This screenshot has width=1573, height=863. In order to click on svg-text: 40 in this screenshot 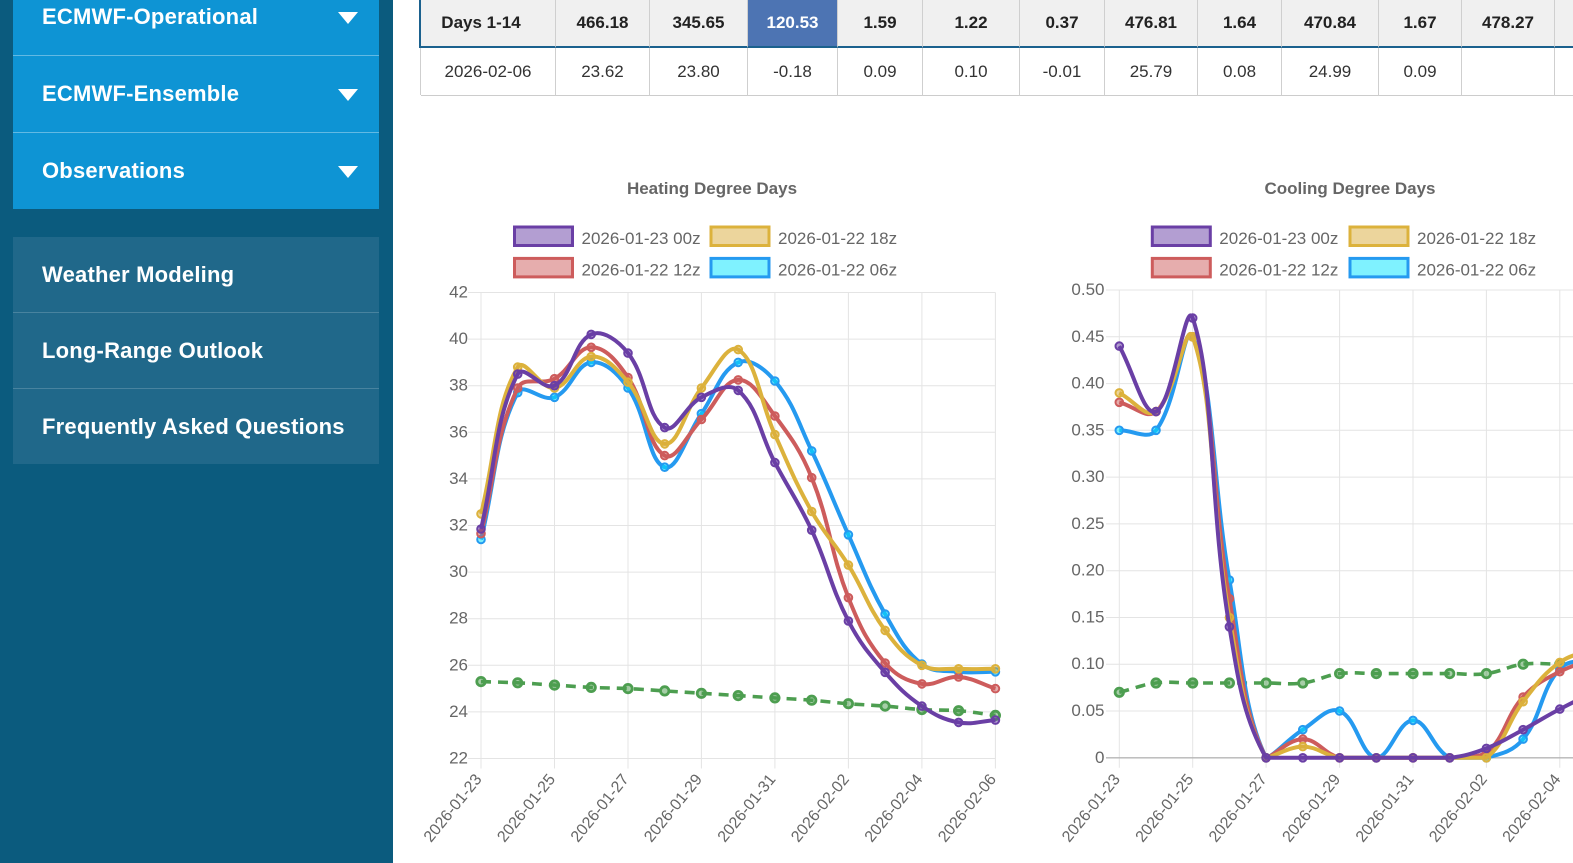, I will do `click(458, 338)`.